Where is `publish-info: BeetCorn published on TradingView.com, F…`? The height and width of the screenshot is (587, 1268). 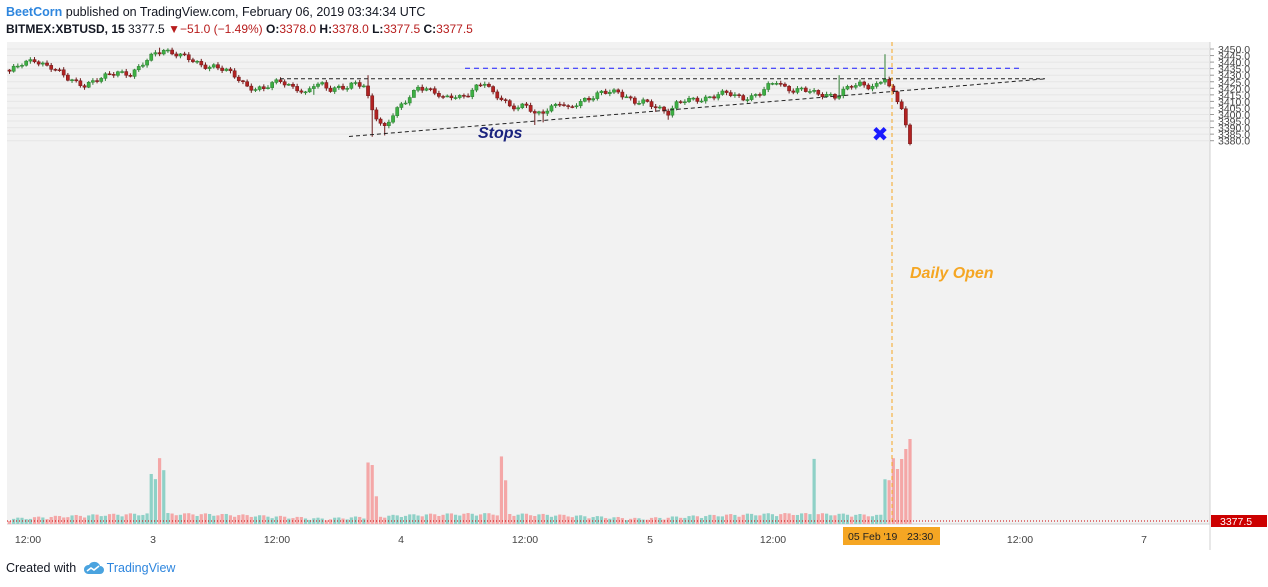 publish-info: BeetCorn published on TradingView.com, F… is located at coordinates (215, 12).